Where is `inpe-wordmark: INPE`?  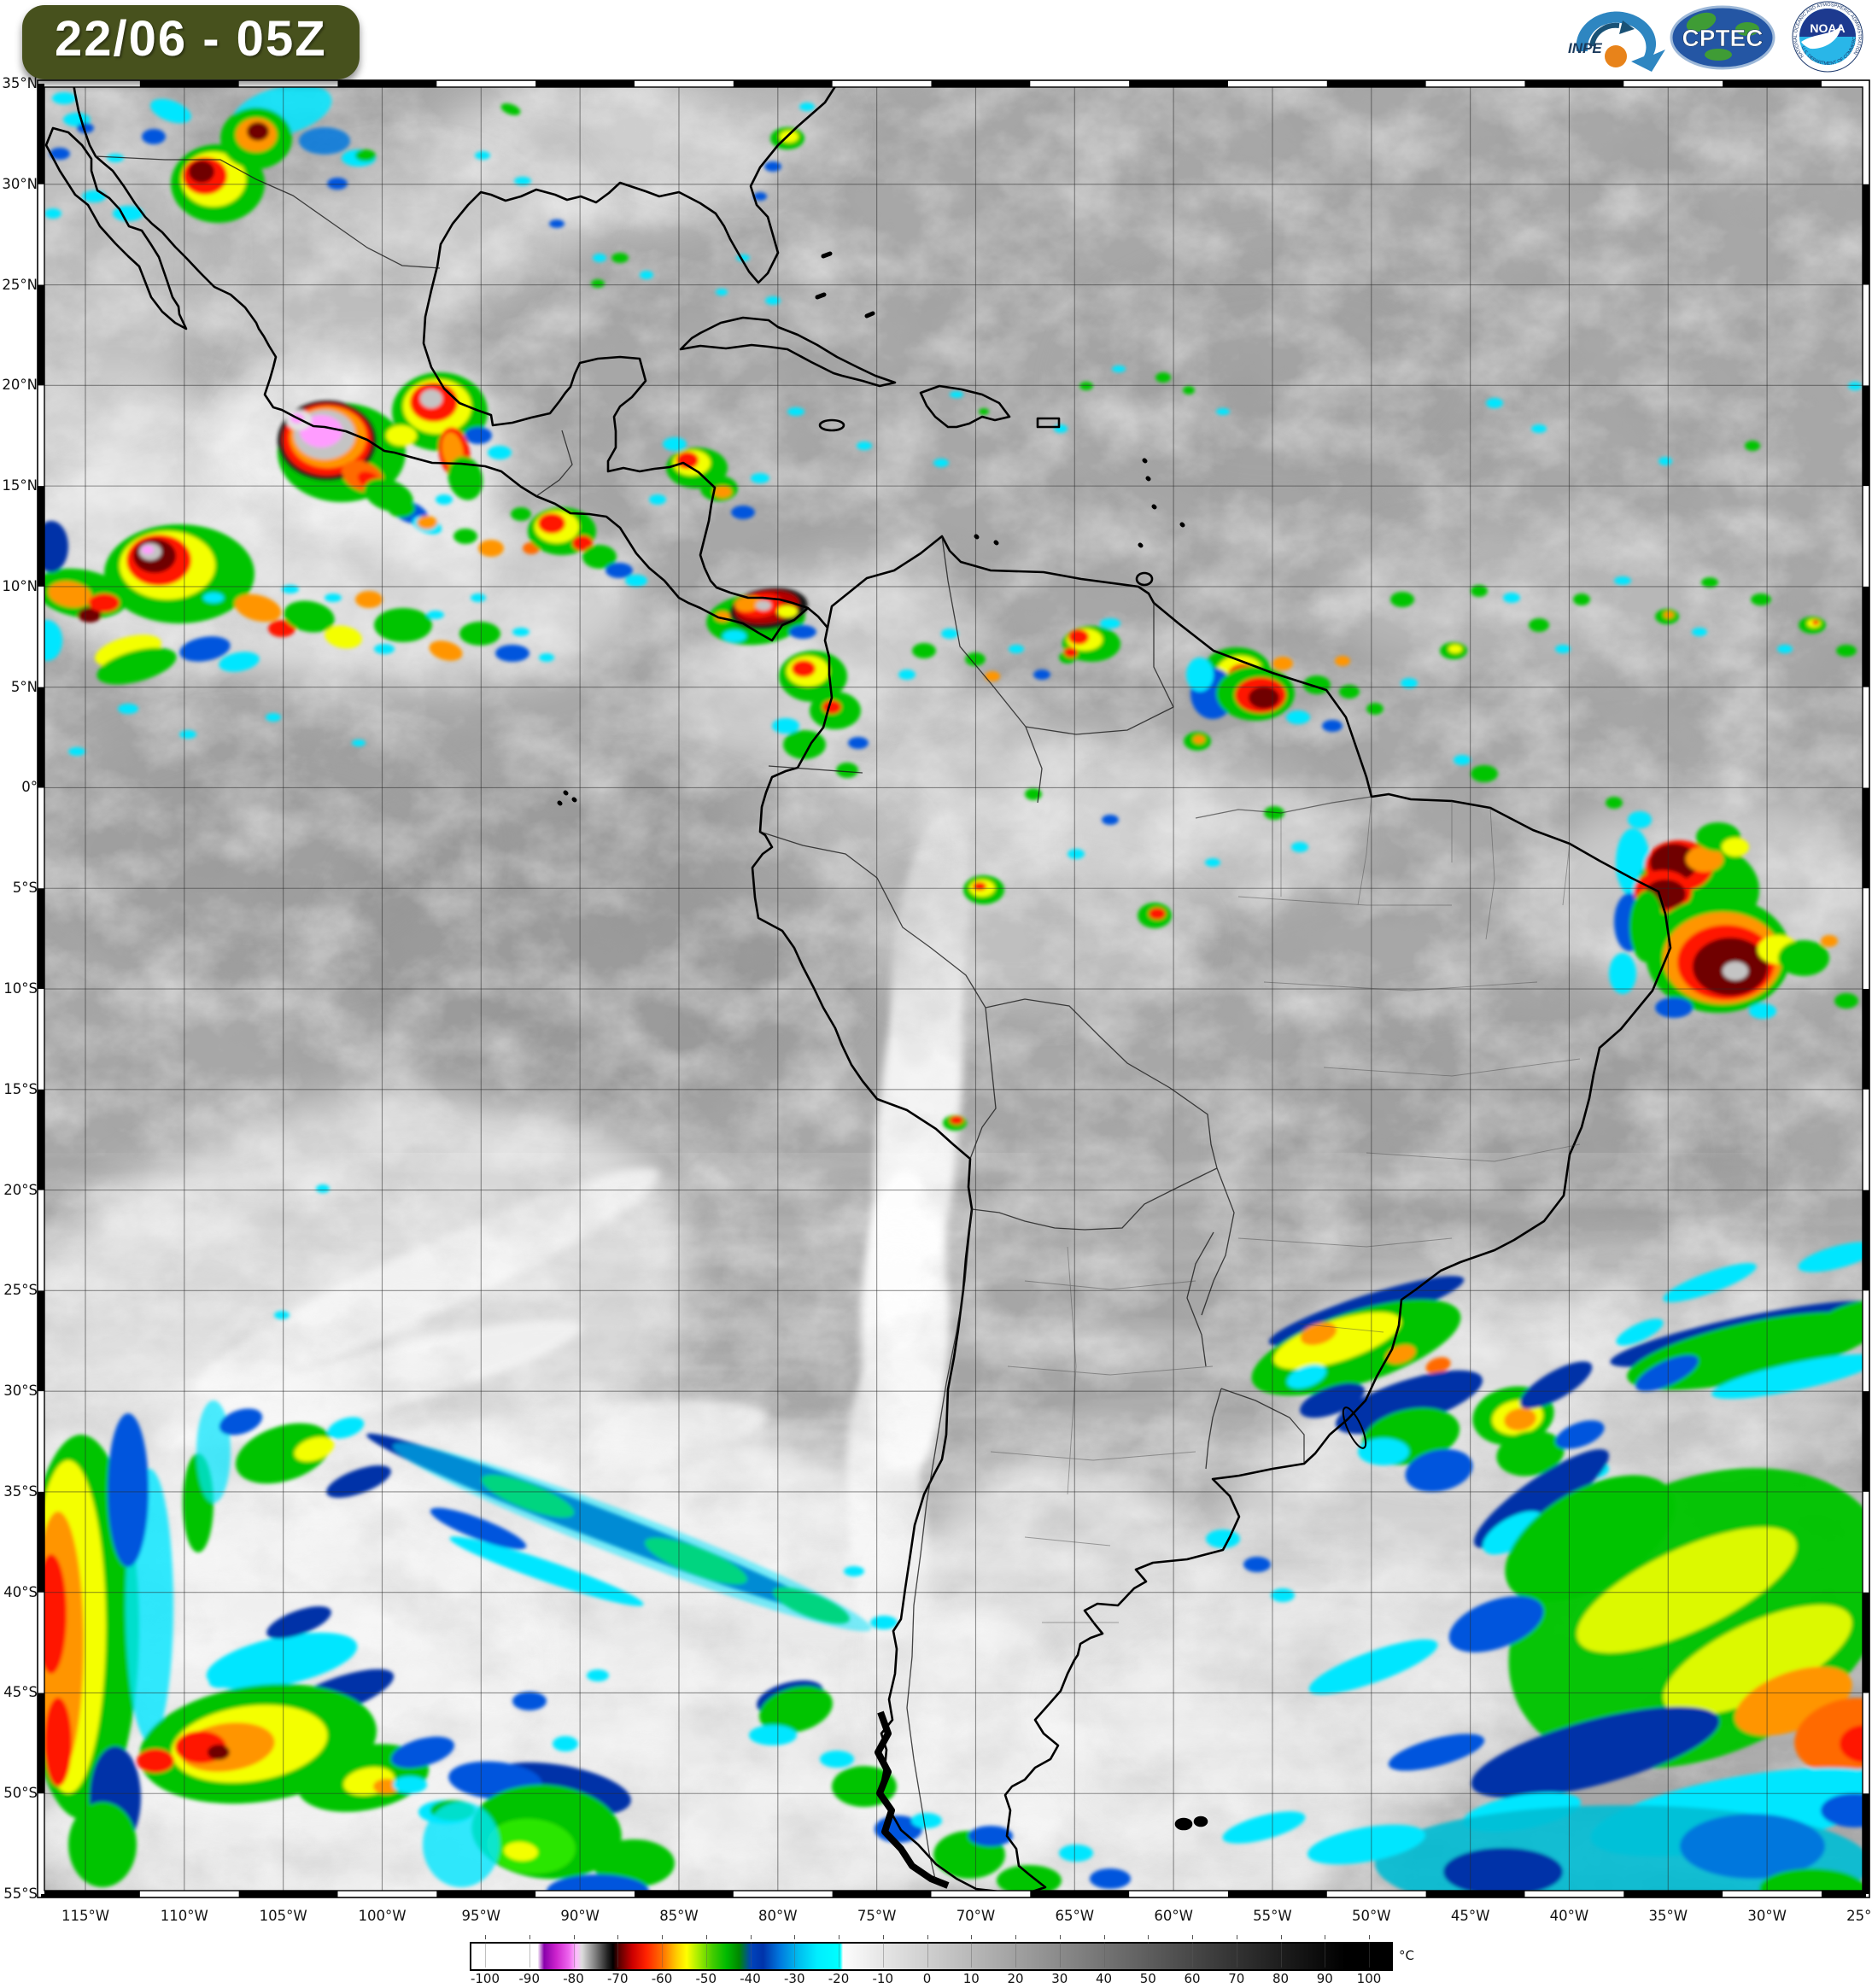
inpe-wordmark: INPE is located at coordinates (1585, 48).